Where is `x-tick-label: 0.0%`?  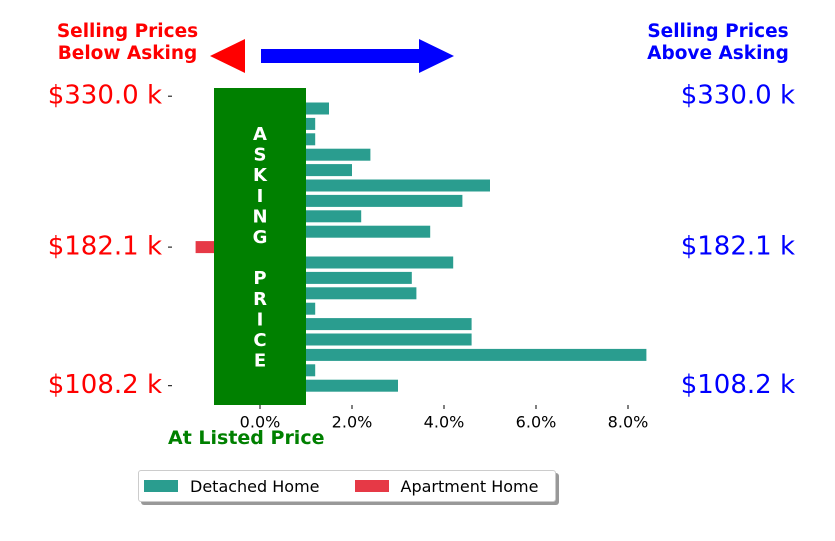
x-tick-label: 0.0% is located at coordinates (260, 422).